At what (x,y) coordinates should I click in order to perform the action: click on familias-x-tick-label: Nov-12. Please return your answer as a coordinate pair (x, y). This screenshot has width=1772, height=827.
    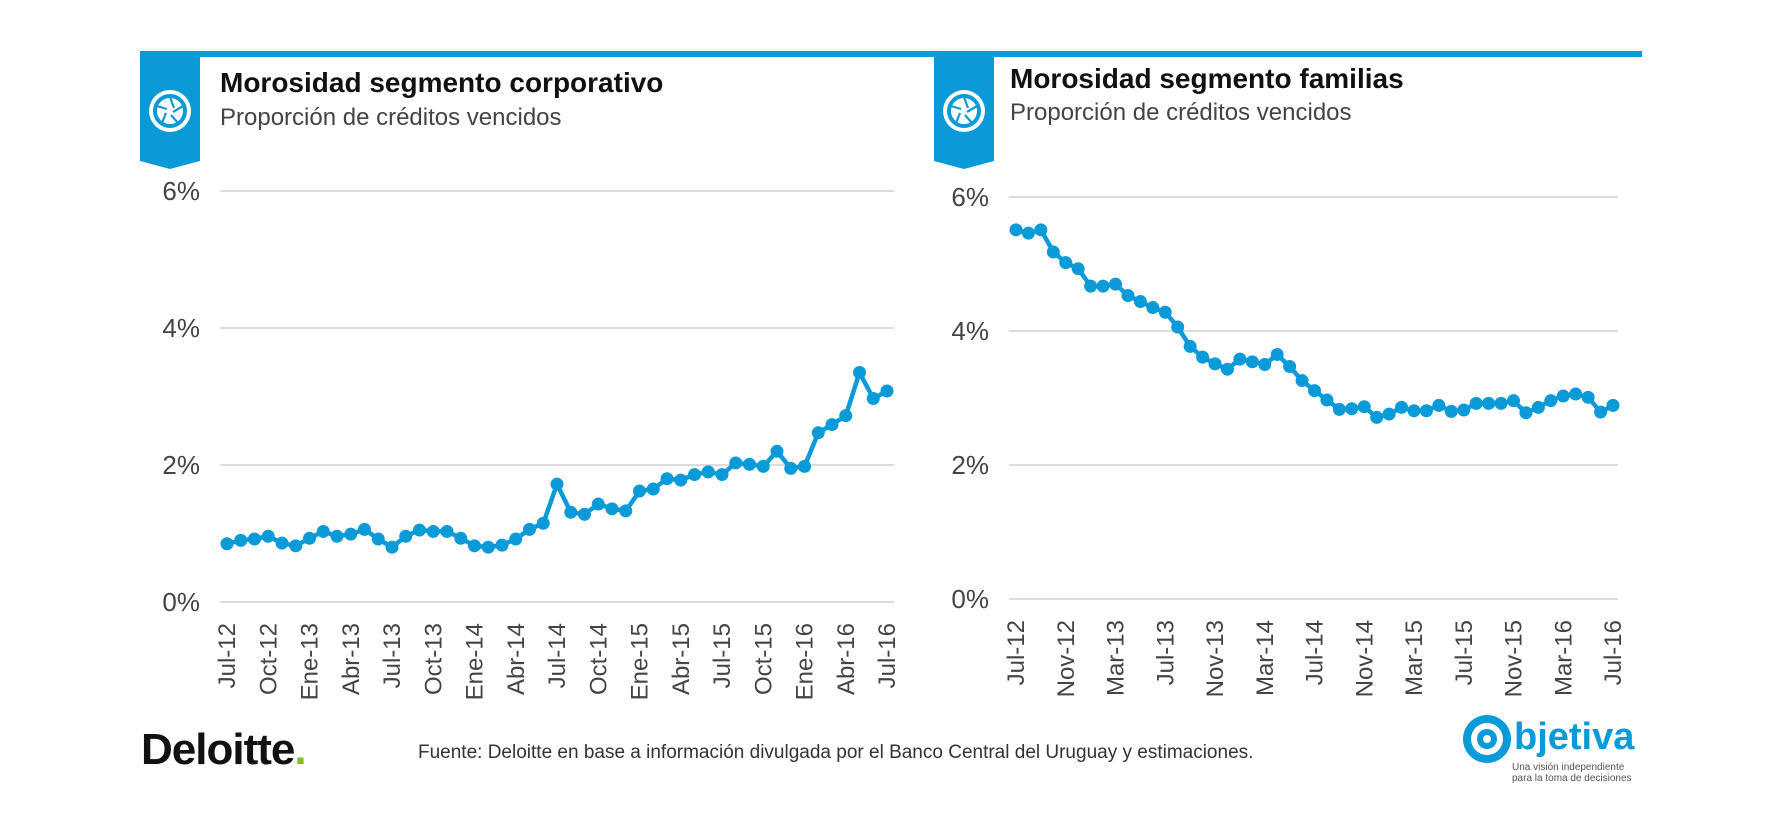
    Looking at the image, I should click on (1066, 658).